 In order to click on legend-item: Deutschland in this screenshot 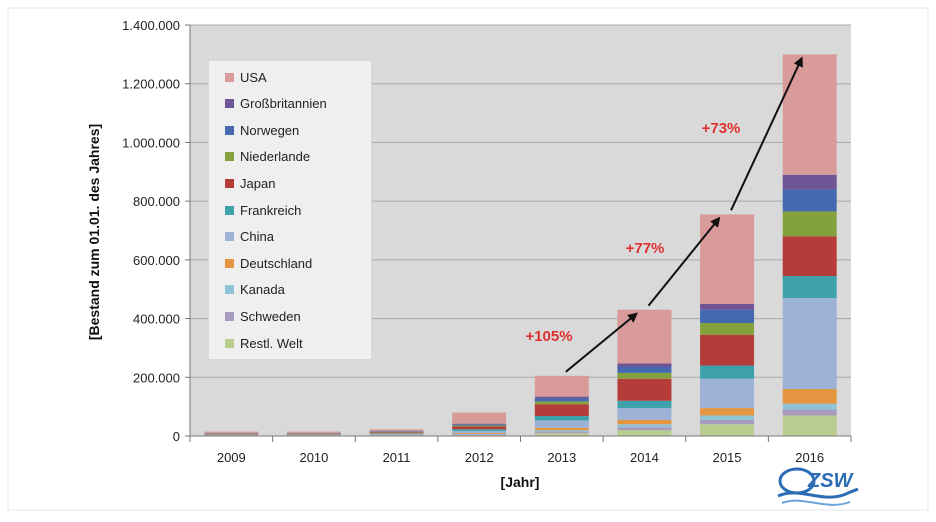, I will do `click(268, 263)`.